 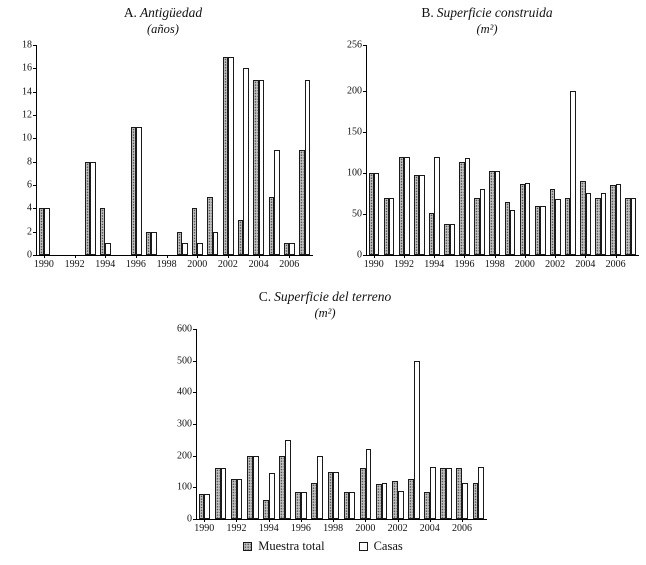 I want to click on chart-title-text: Superficie construida, so click(x=494, y=12).